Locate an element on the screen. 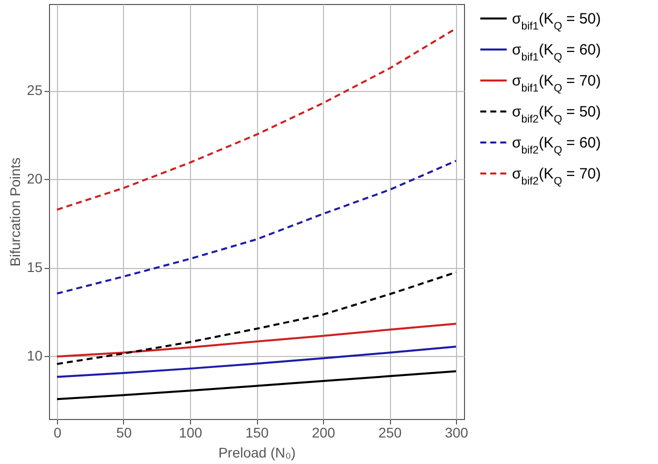 This screenshot has width=658, height=464. legend-label: σ$_{bif2}$(K$_{Q}$ = 50) is located at coordinates (556, 115).